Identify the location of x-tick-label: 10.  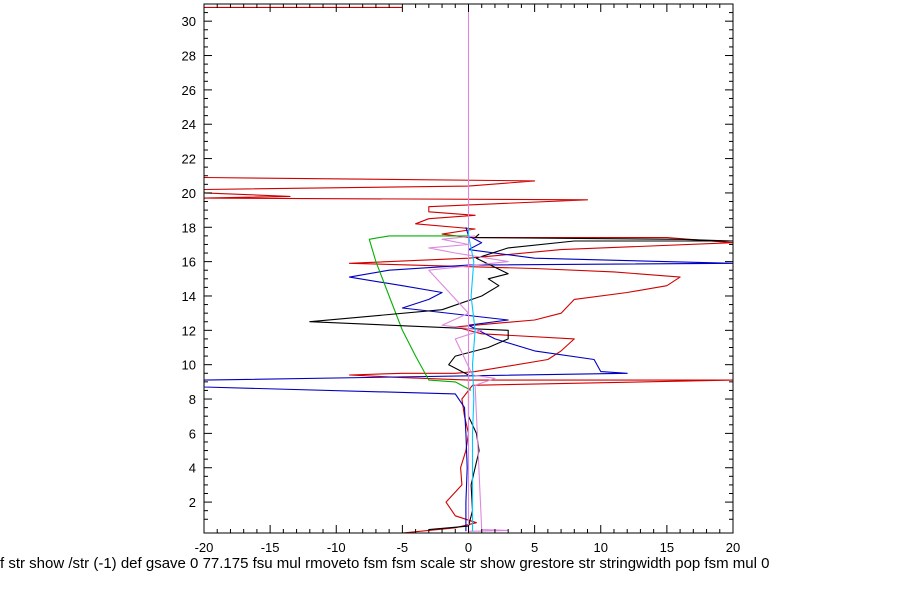
(601, 547).